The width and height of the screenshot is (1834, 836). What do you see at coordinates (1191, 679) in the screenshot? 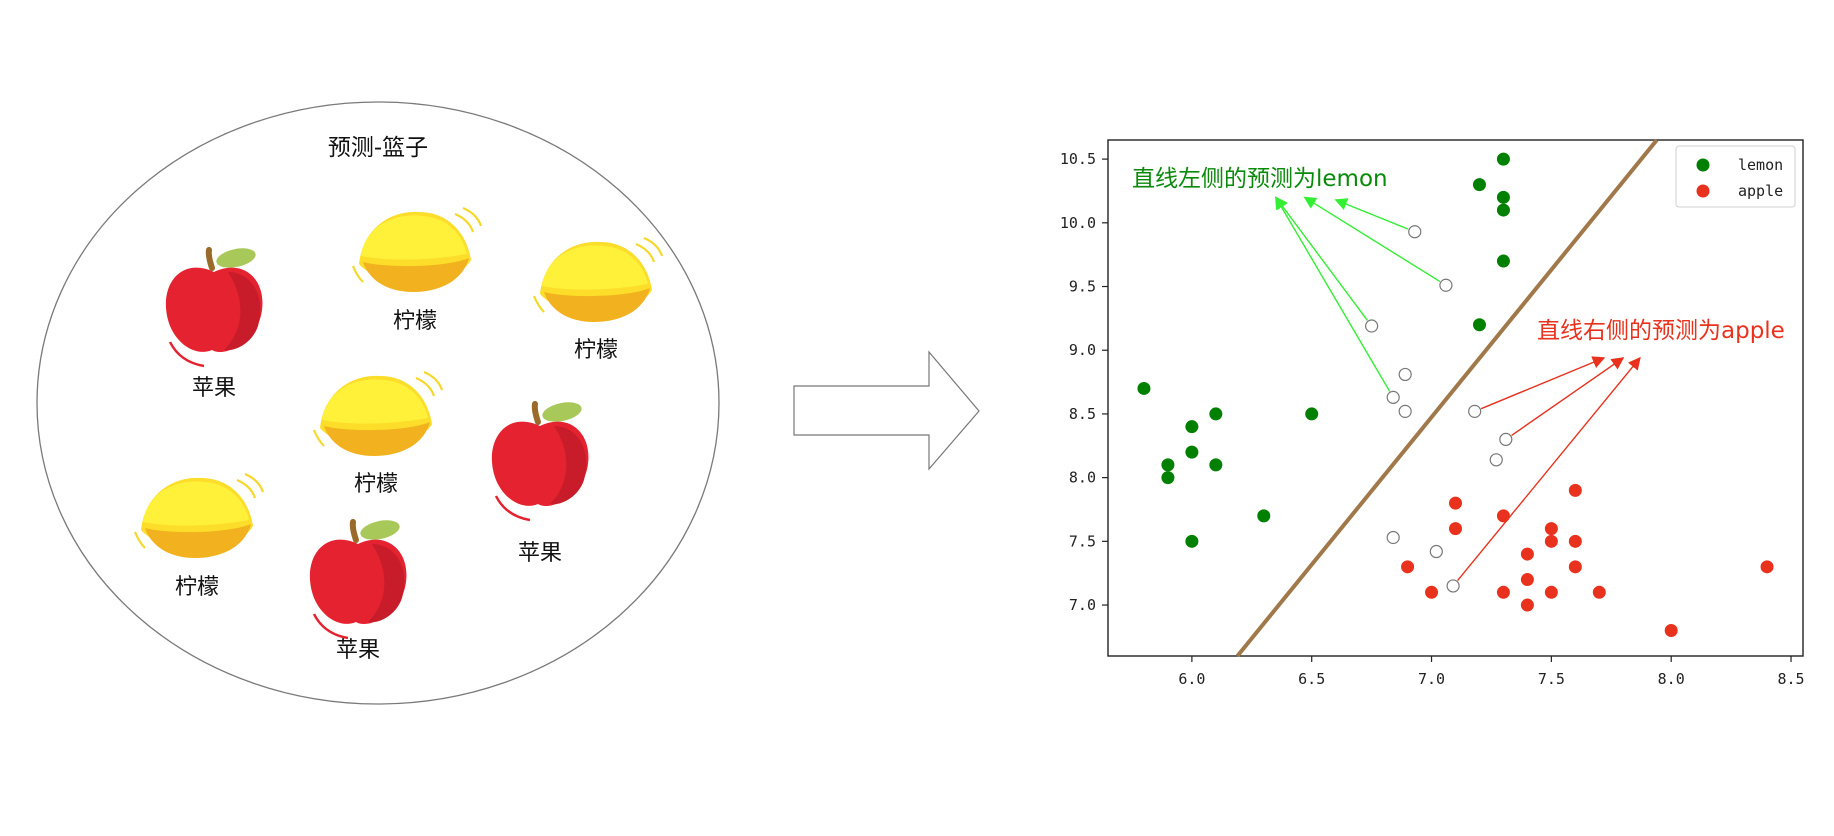
I see `x-tick-label: 6.0` at bounding box center [1191, 679].